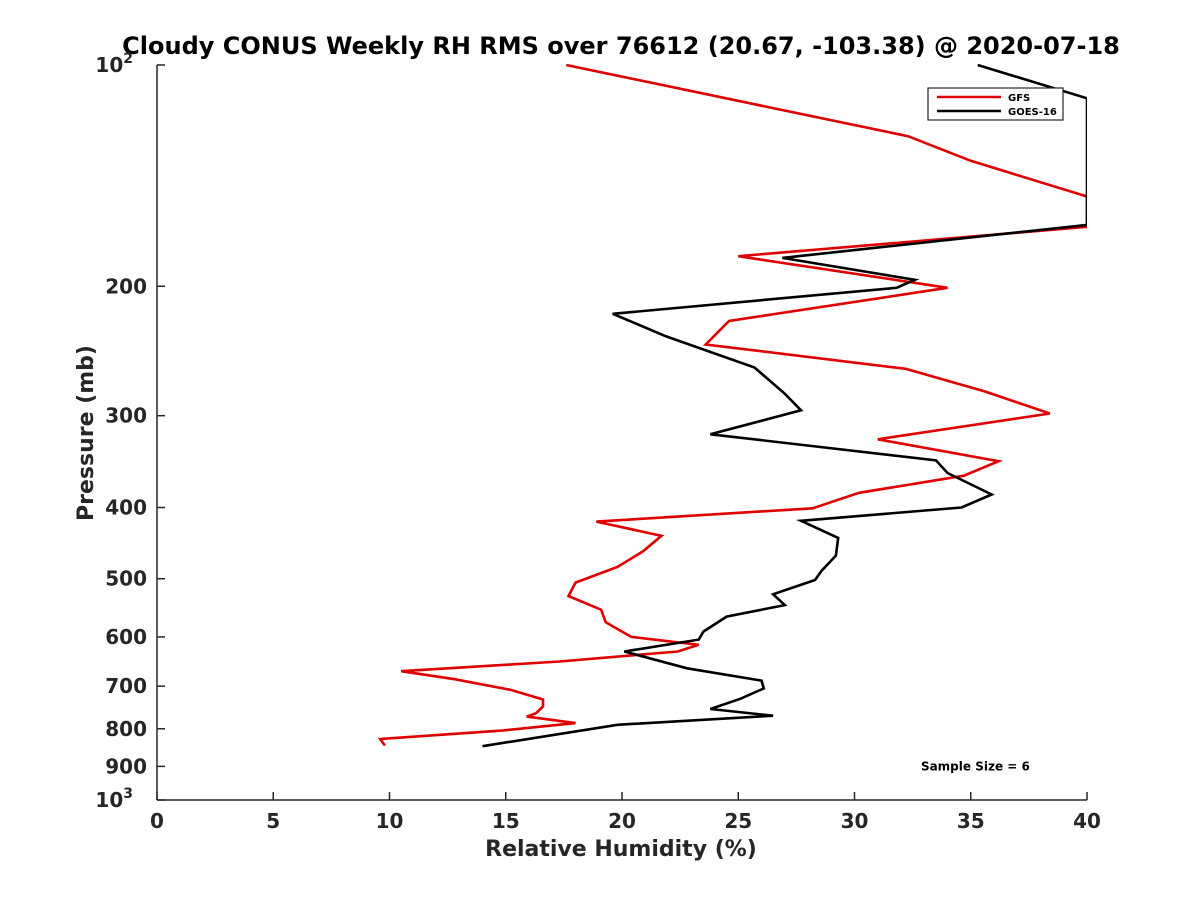 This screenshot has height=900, width=1200. I want to click on y-tick-label: 800, so click(126, 729).